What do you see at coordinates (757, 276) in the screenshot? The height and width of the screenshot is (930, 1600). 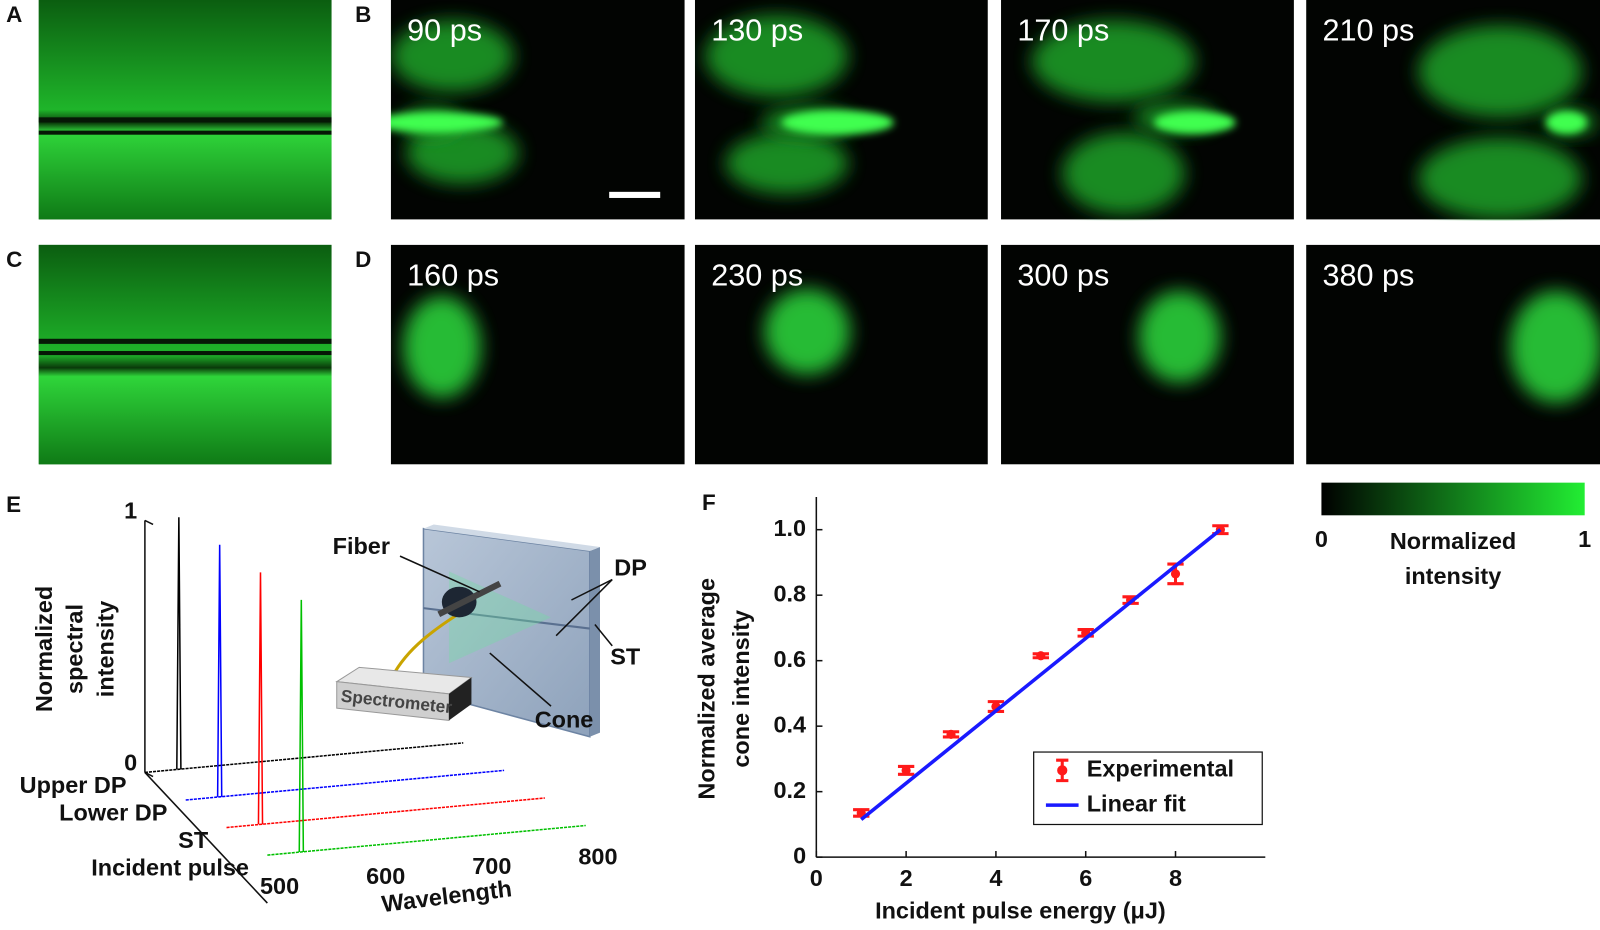 I see `time-label: 230 ps` at bounding box center [757, 276].